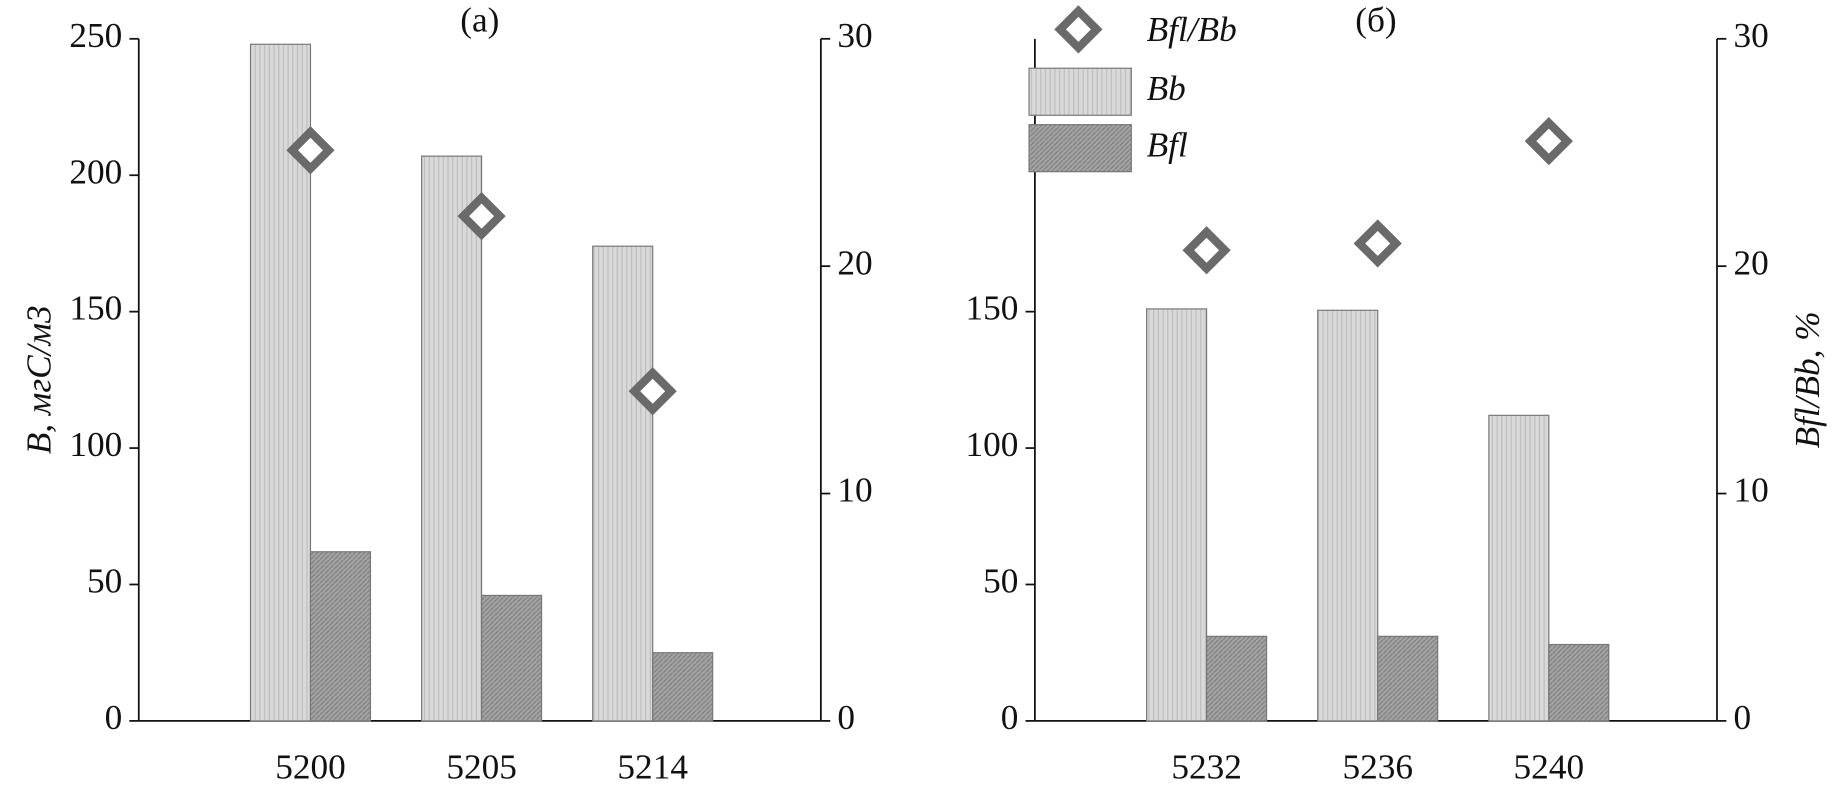  What do you see at coordinates (1192, 29) in the screenshot?
I see `legend-label: Bfl/Bb` at bounding box center [1192, 29].